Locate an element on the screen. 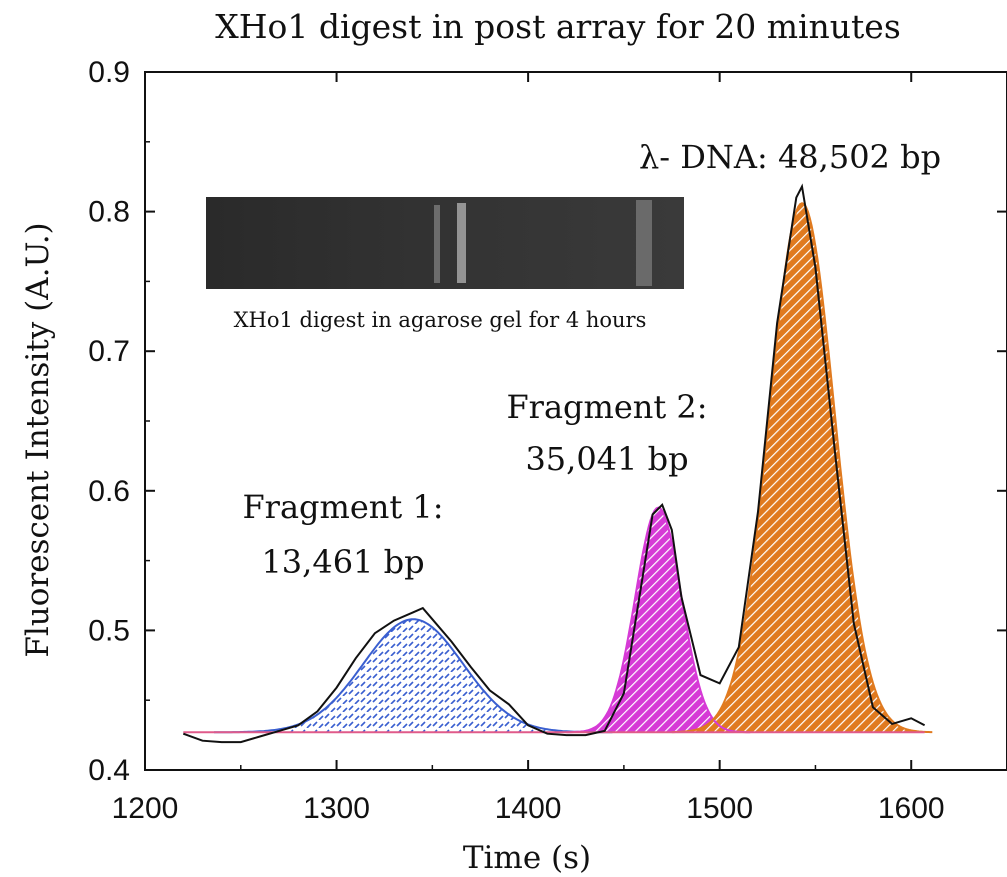  fragment-2-peak-area is located at coordinates (658, 620).